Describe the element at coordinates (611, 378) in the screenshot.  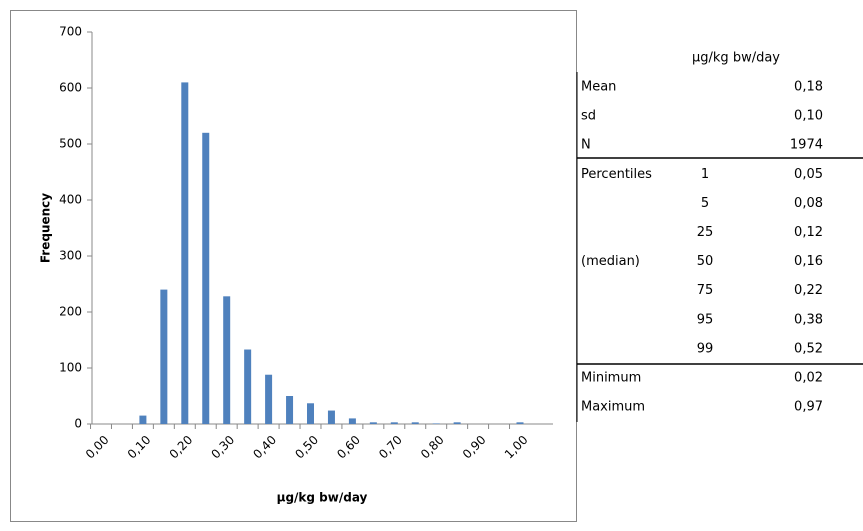
I see `row-label: Minimum` at that location.